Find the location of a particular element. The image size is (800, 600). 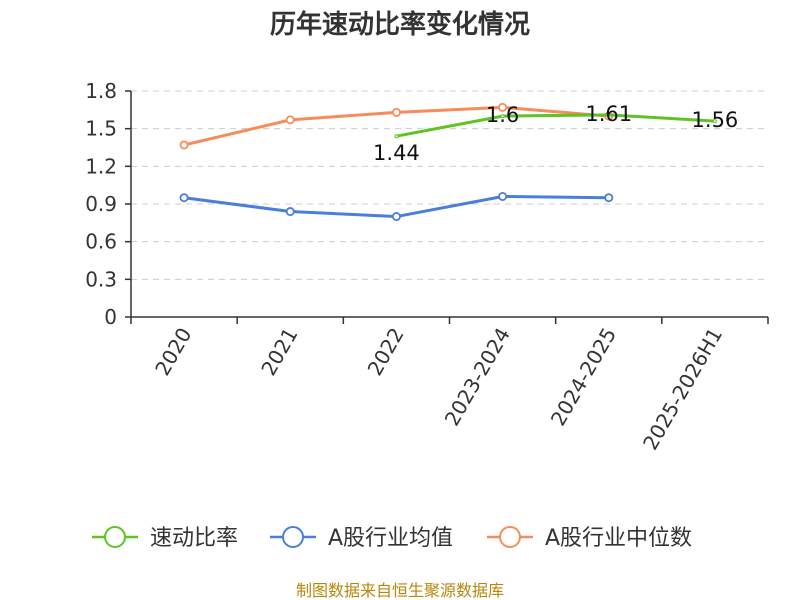

x-tick-label: 2024-2025 is located at coordinates (583, 377).